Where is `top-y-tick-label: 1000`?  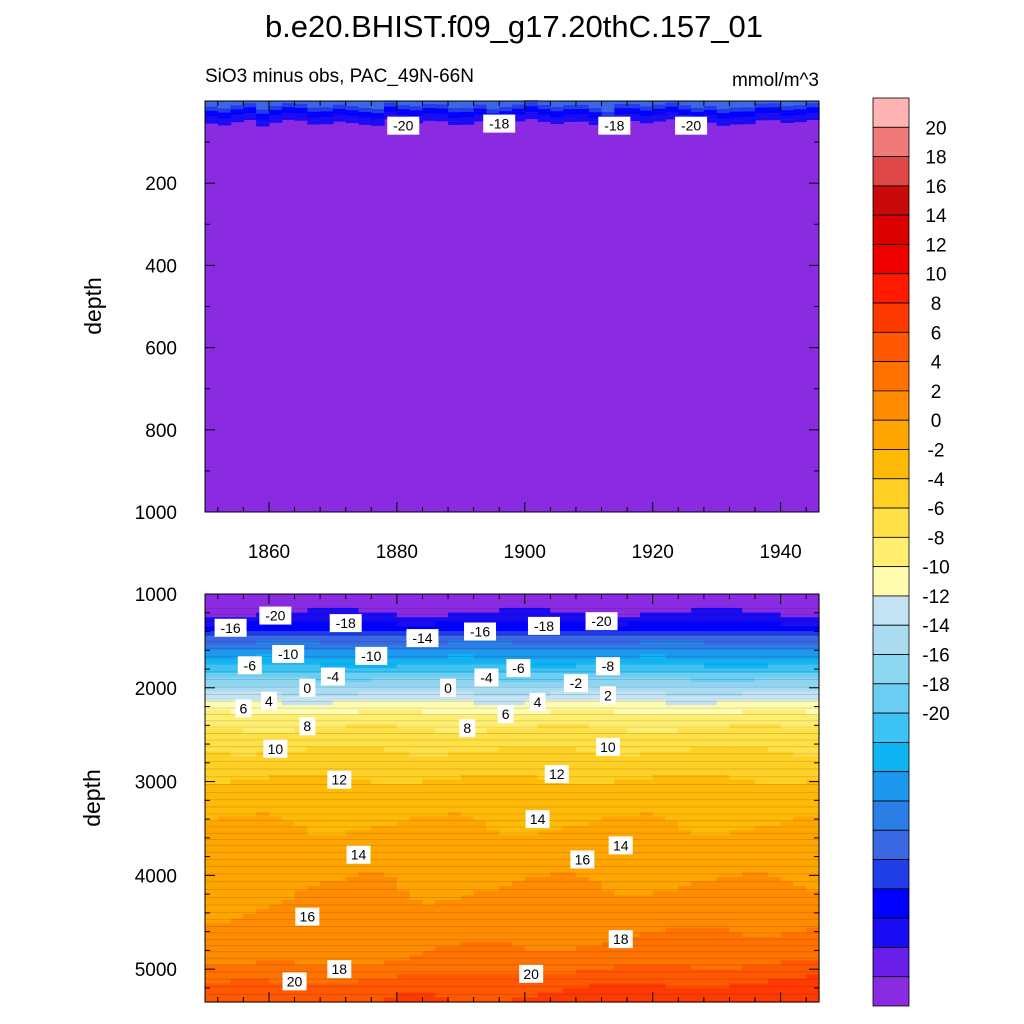
top-y-tick-label: 1000 is located at coordinates (156, 513).